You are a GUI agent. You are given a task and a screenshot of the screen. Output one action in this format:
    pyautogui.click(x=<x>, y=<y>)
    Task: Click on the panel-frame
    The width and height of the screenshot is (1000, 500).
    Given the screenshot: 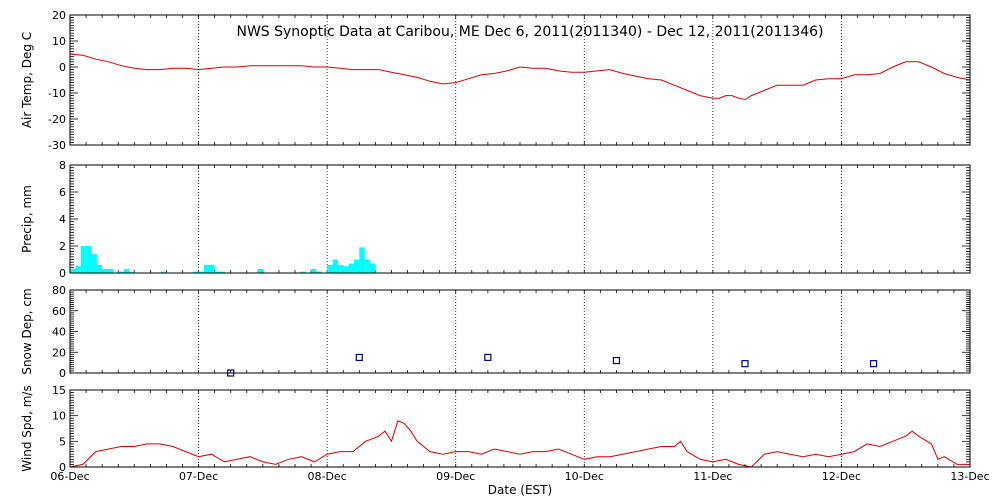 What is the action you would take?
    pyautogui.click(x=520, y=428)
    